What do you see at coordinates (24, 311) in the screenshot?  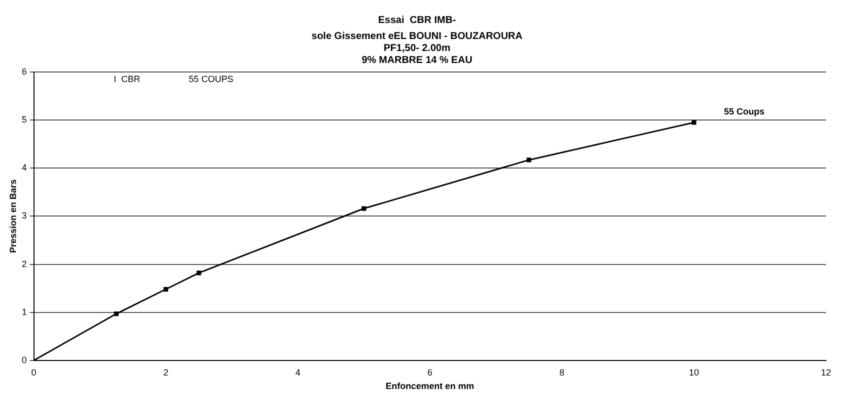 I see `y-tick-label: 1` at bounding box center [24, 311].